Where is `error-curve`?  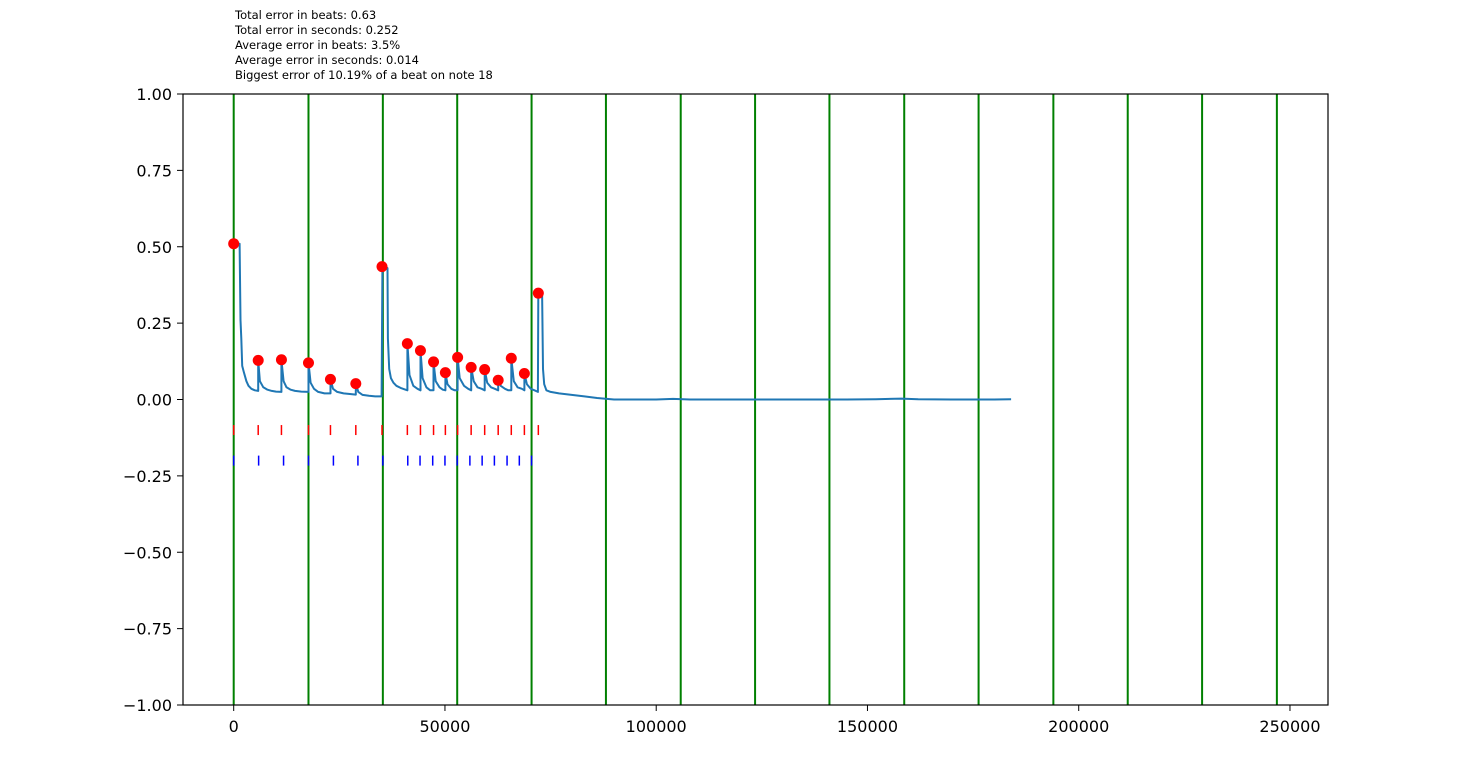
error-curve is located at coordinates (622, 321).